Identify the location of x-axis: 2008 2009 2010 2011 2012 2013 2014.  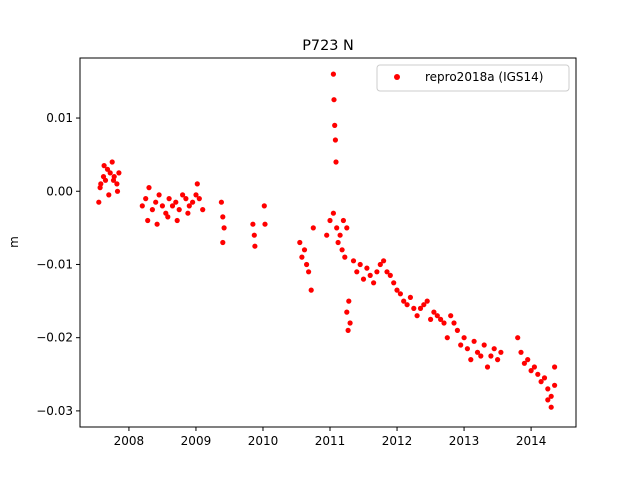
(330, 437).